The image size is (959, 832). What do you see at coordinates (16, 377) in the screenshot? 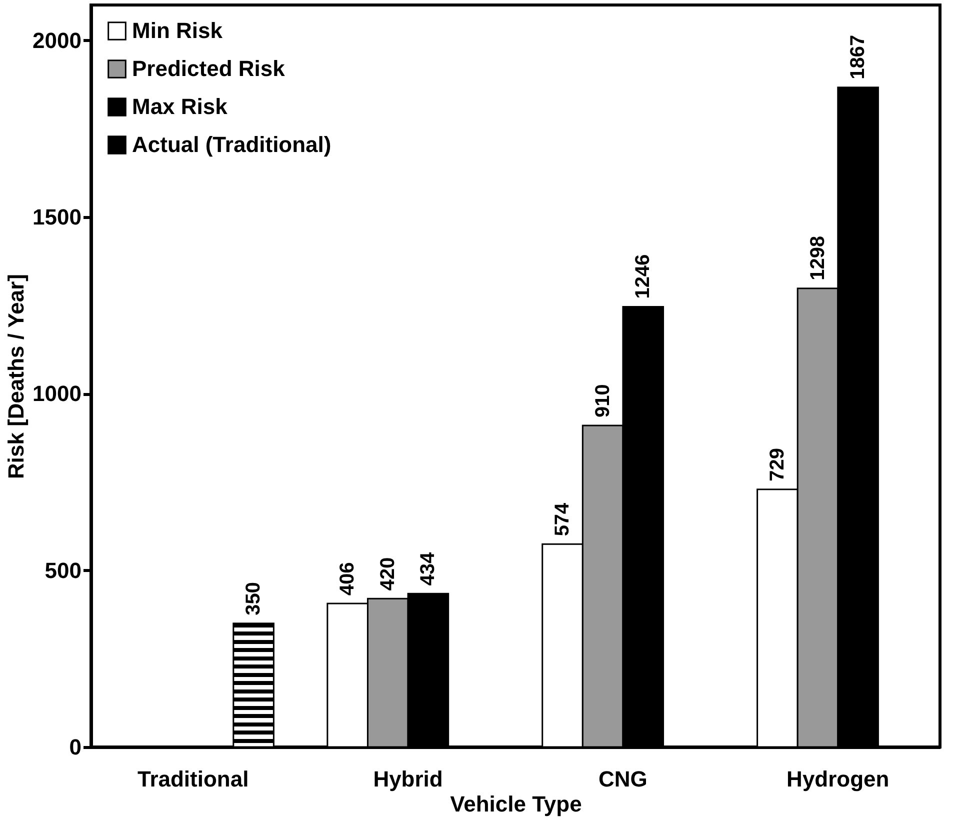
I see `y-axis-title: Risk [Deaths / Year]` at bounding box center [16, 377].